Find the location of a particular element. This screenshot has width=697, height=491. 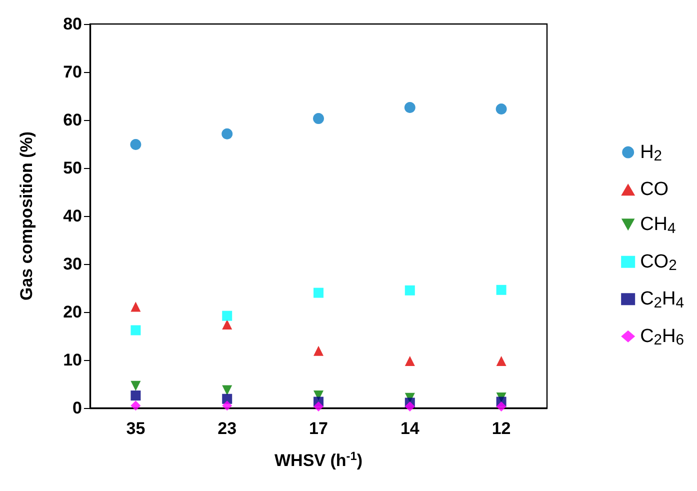

y-tick-label: 20 is located at coordinates (72, 312).